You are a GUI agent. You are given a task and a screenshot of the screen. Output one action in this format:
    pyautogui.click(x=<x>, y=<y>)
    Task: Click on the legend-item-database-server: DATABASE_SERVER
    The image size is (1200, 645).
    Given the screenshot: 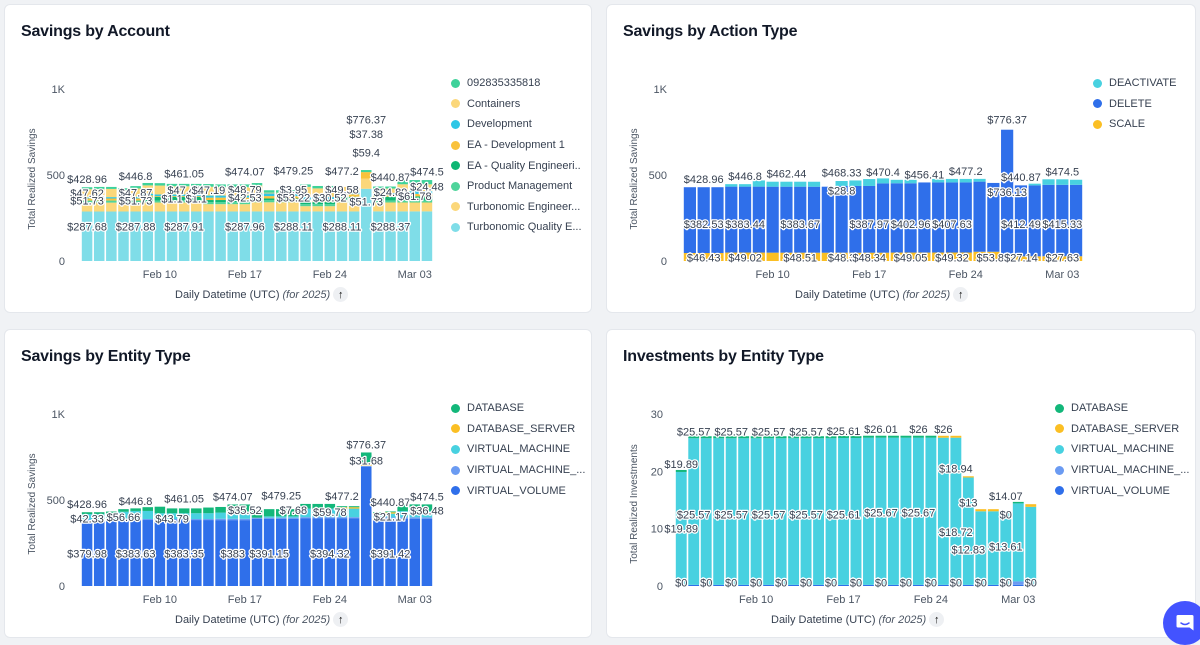 What is the action you would take?
    pyautogui.click(x=1122, y=429)
    